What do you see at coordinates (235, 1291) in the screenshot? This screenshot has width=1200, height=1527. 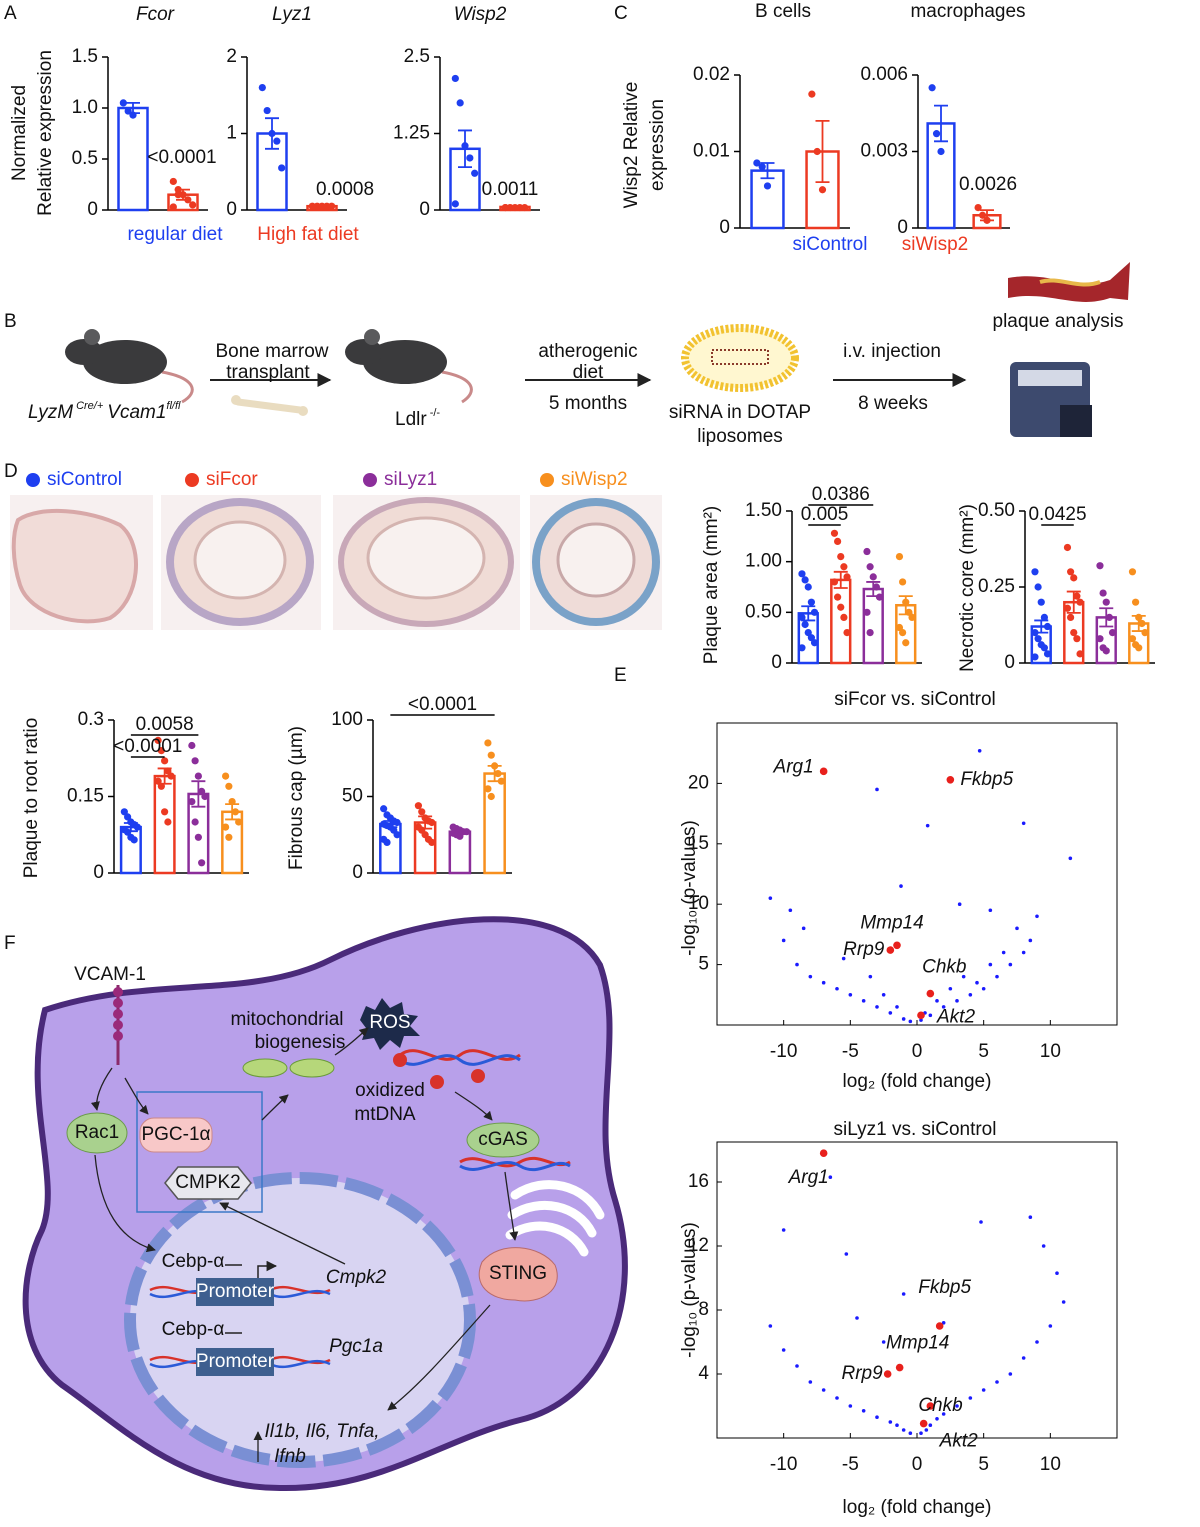 I see `label: Promoter` at bounding box center [235, 1291].